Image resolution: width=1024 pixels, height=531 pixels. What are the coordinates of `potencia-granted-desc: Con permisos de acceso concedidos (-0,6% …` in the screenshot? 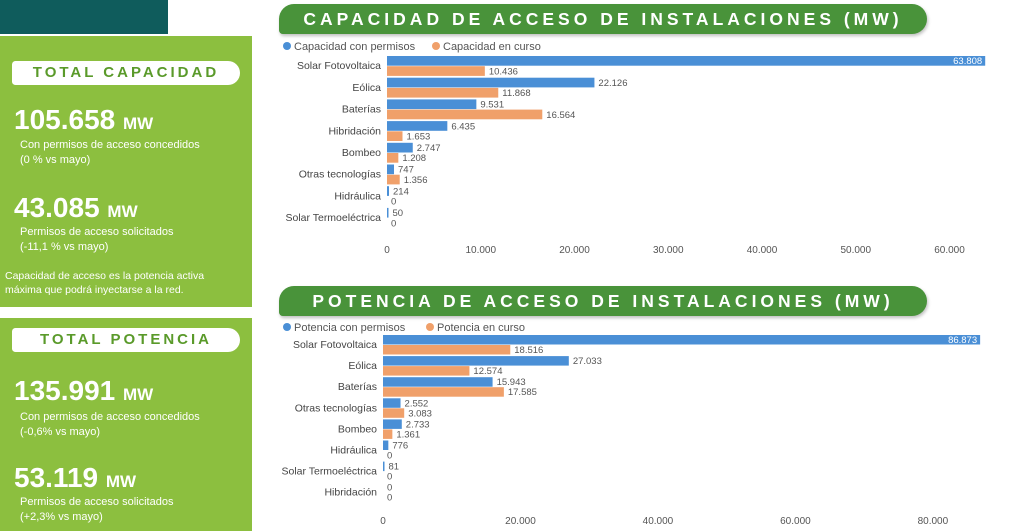 It's located at (110, 424).